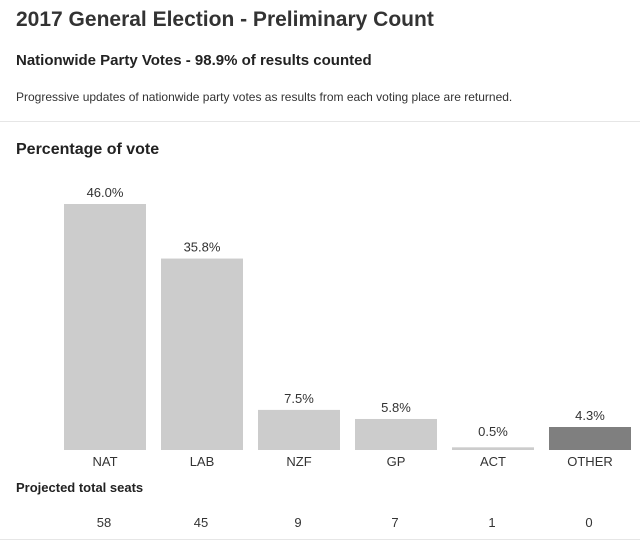  Describe the element at coordinates (395, 522) in the screenshot. I see `seat-value-gp: 7` at that location.